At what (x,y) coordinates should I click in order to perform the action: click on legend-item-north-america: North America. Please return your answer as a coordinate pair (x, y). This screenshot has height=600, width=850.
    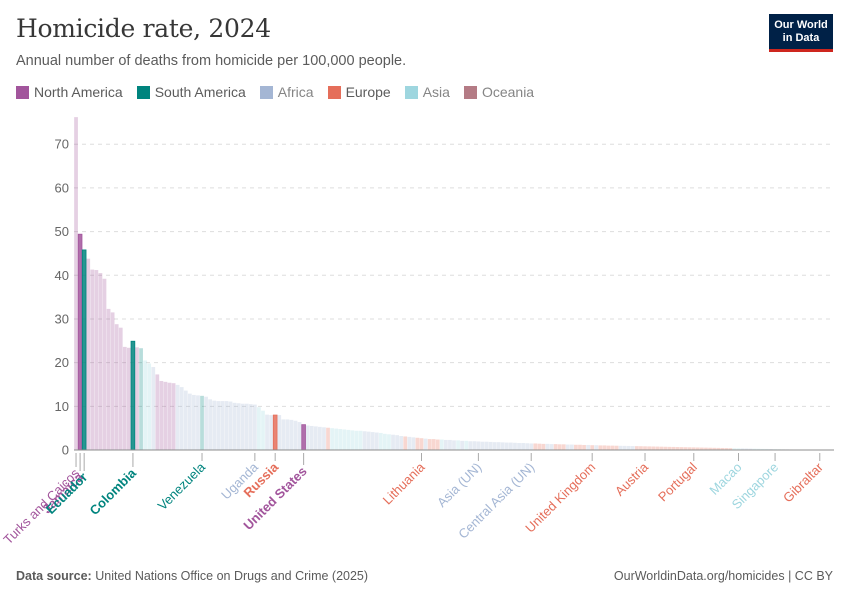
    Looking at the image, I should click on (69, 92).